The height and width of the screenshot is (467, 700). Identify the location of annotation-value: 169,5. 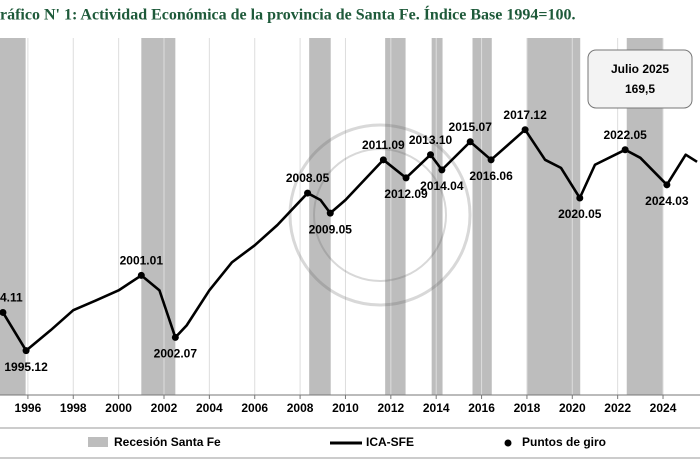
(640, 89).